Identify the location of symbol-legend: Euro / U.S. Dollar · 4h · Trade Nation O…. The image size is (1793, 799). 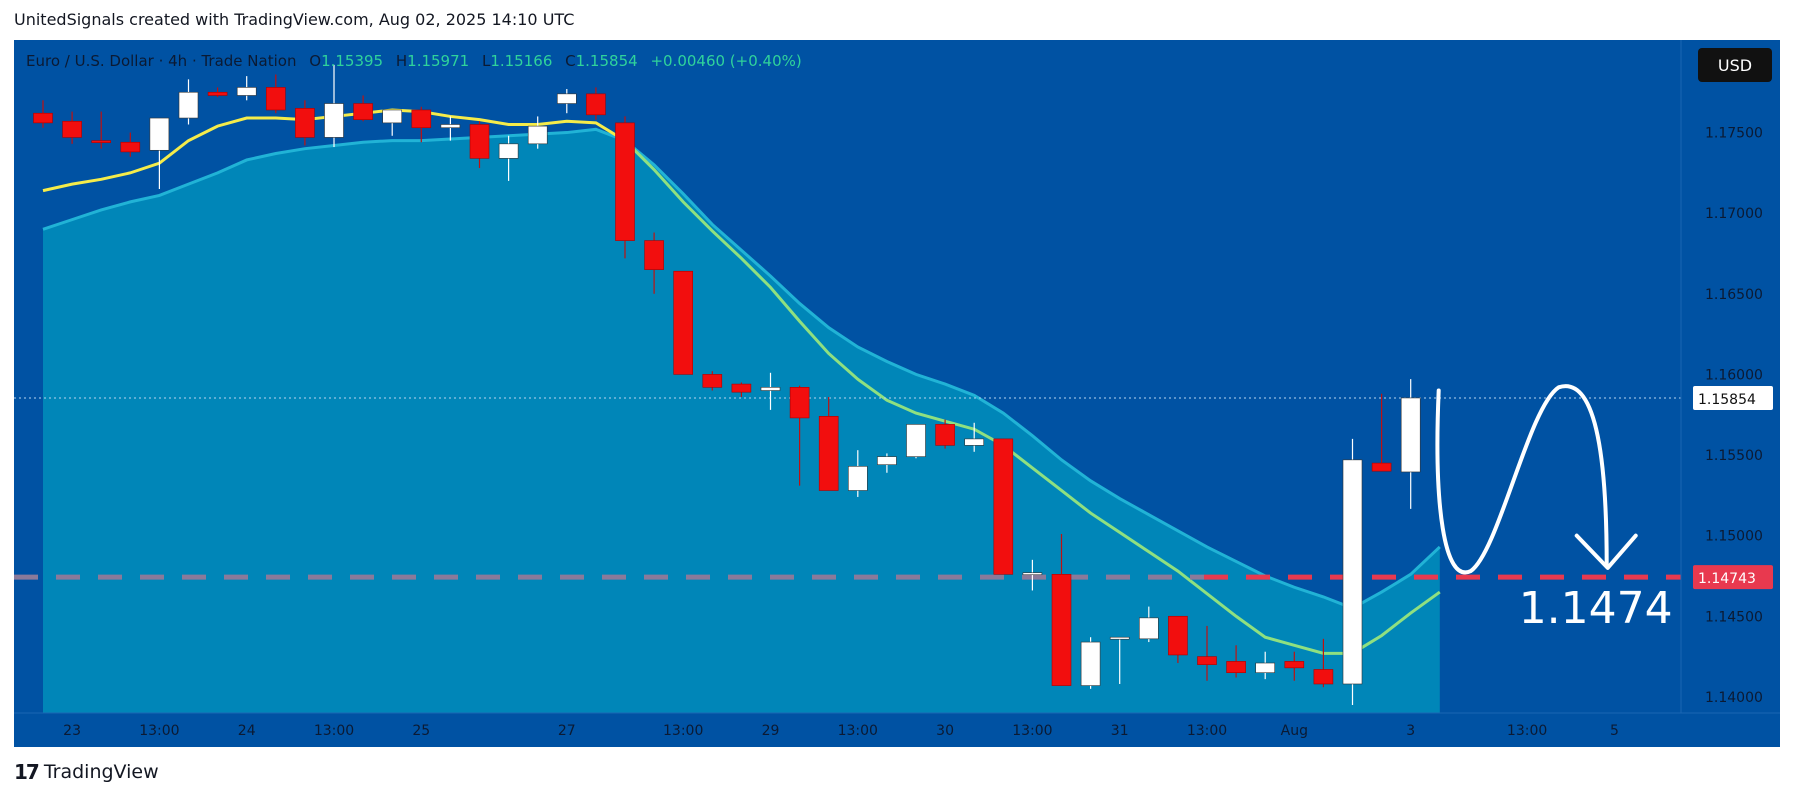
(414, 61).